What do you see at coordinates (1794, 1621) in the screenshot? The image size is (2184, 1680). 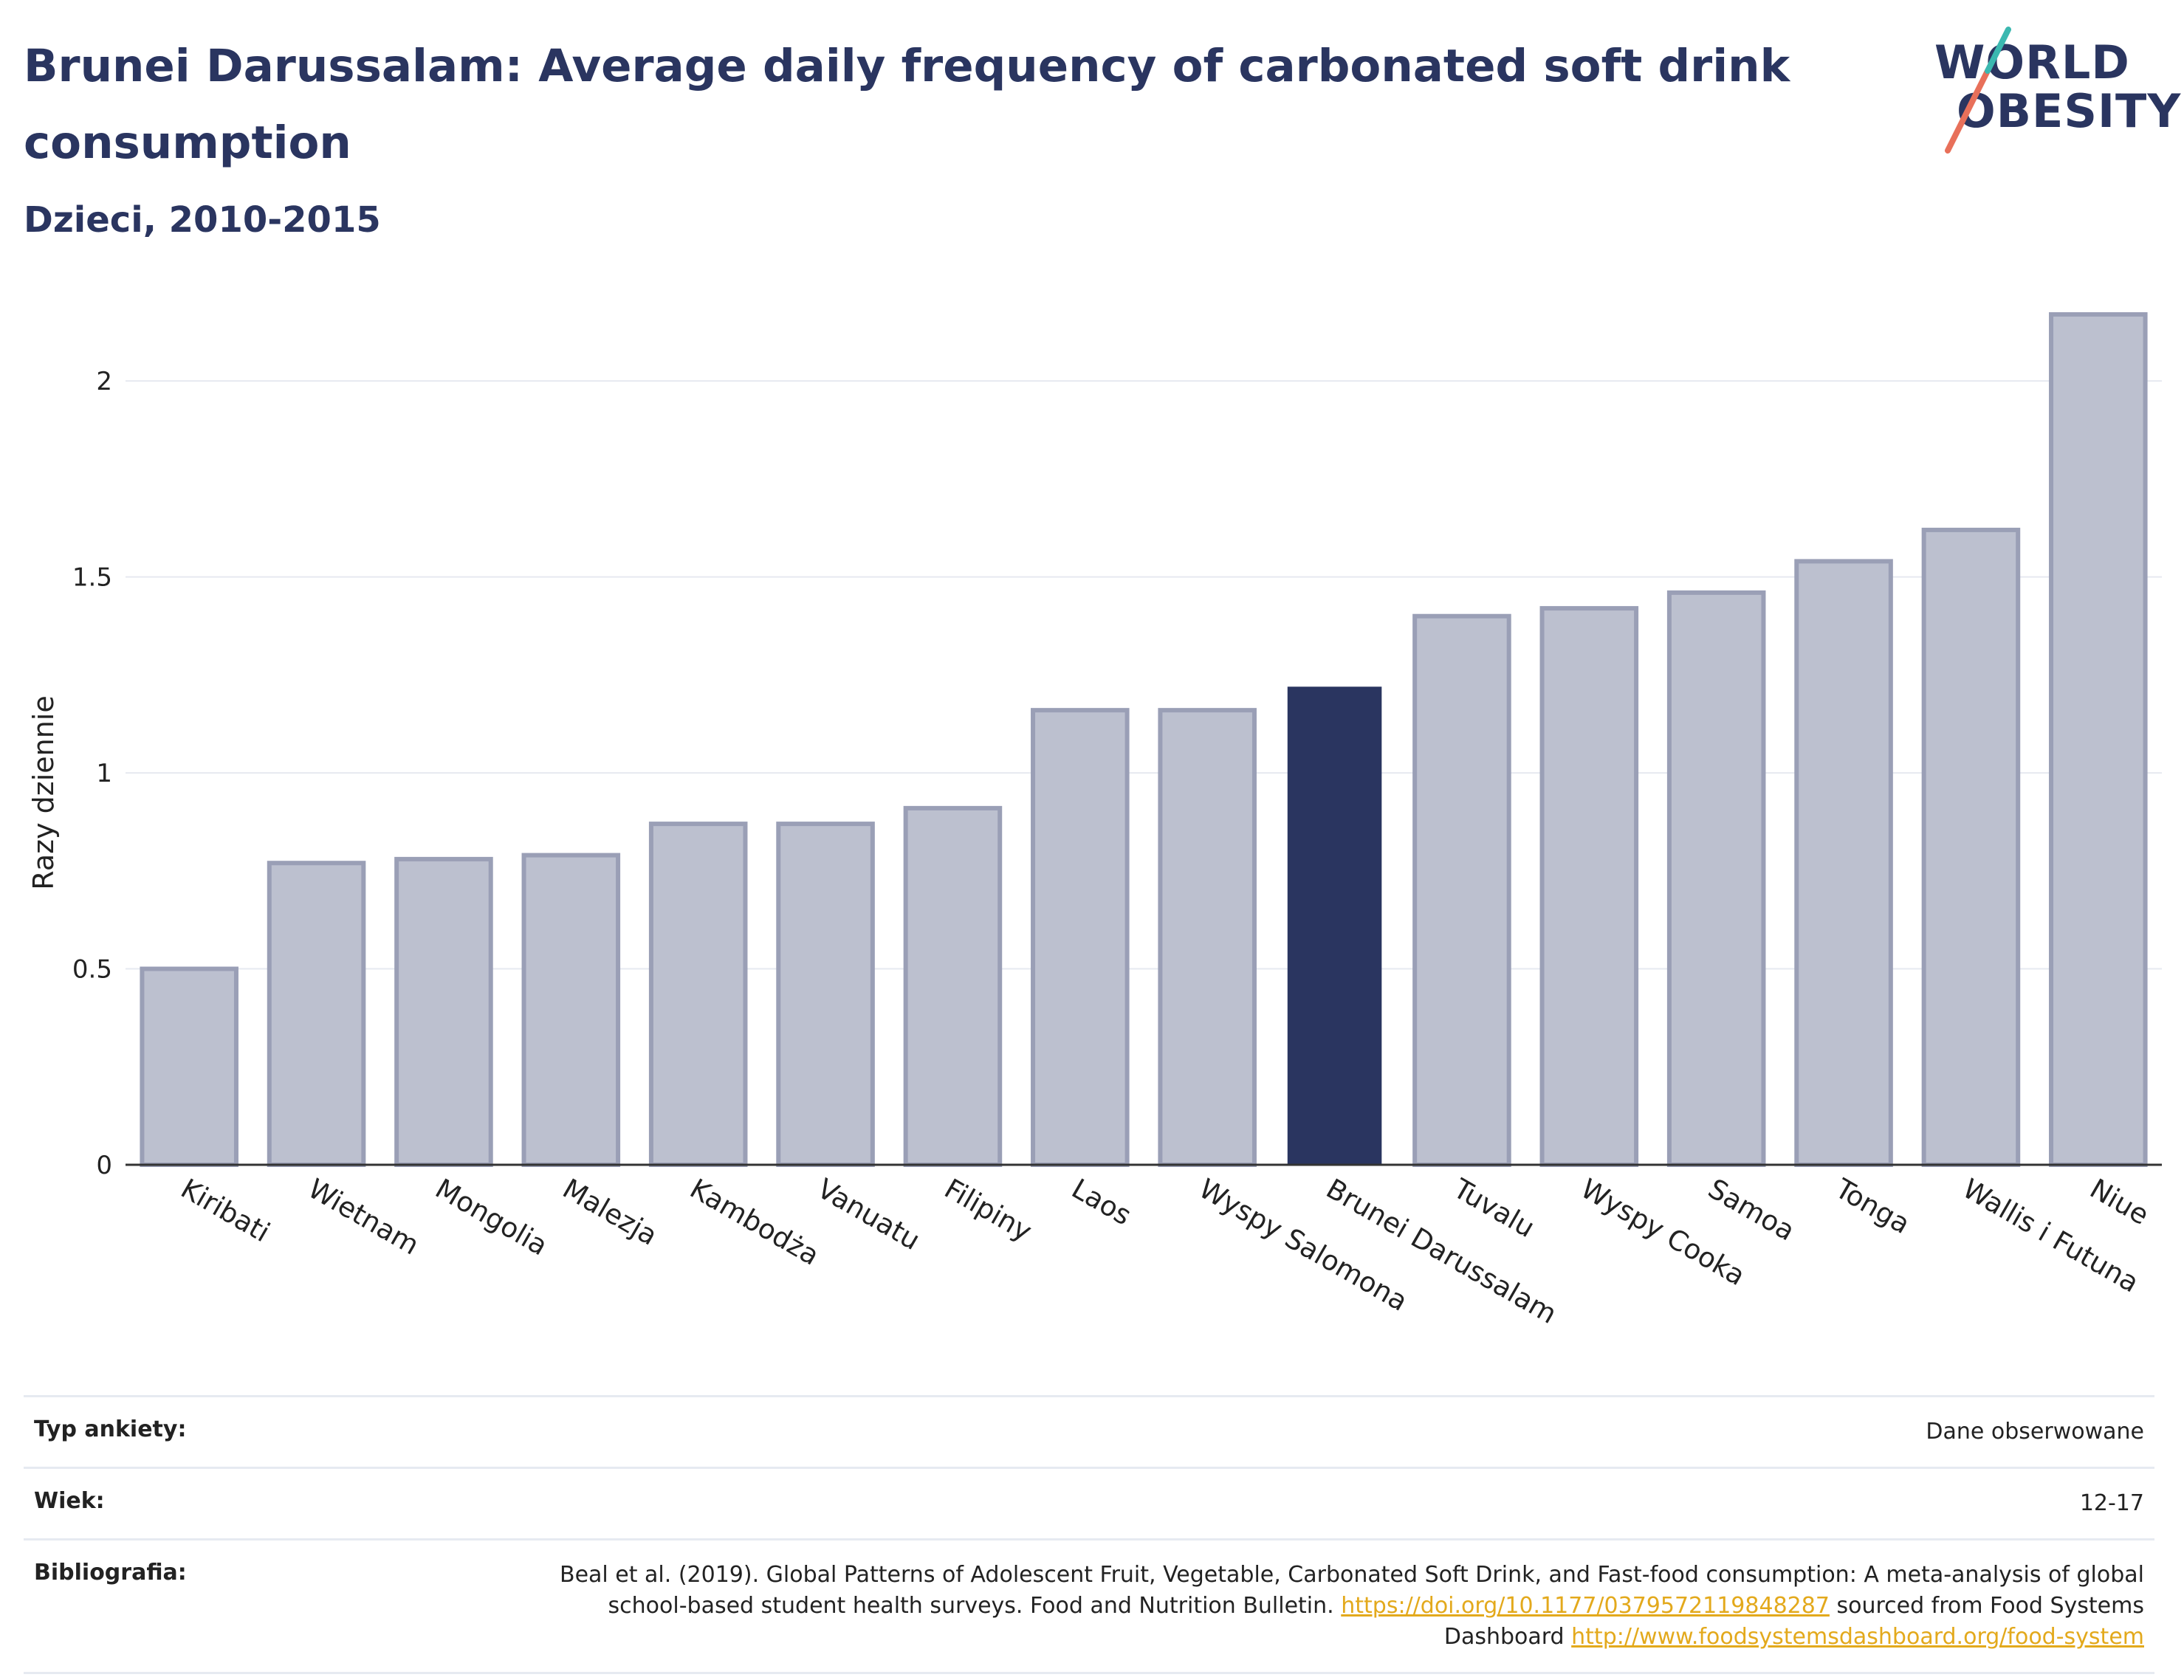 I see `bibliography-source-text: sourced from Food Systems Dashboard` at bounding box center [1794, 1621].